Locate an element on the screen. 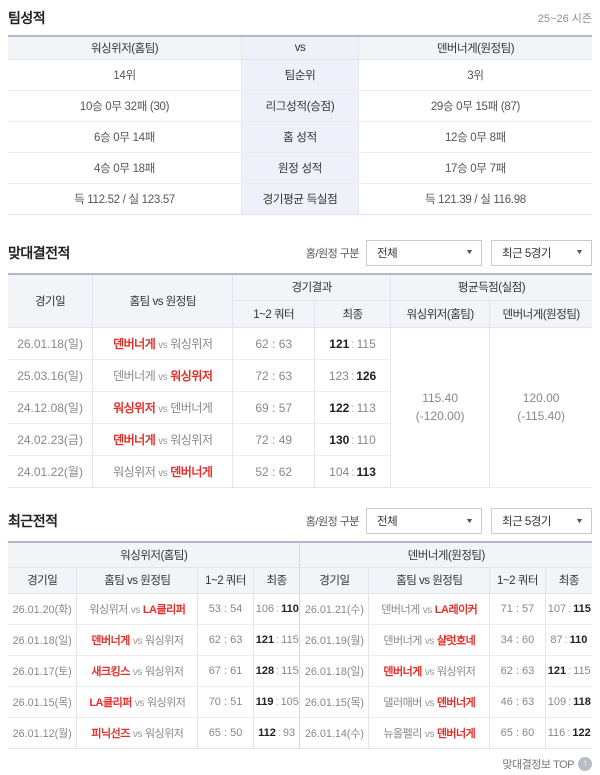 The width and height of the screenshot is (600, 775). final-away-score: 105 is located at coordinates (289, 701).